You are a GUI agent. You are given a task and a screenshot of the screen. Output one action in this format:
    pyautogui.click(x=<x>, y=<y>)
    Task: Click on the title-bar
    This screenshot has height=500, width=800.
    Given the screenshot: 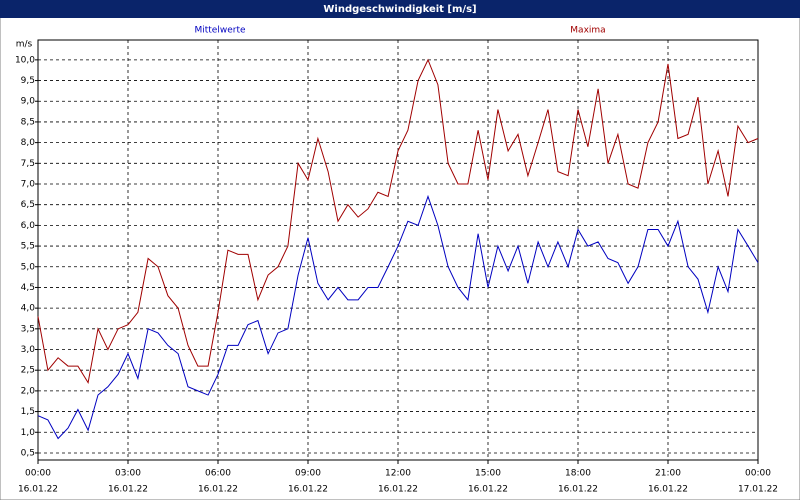 What is the action you would take?
    pyautogui.click(x=400, y=9)
    